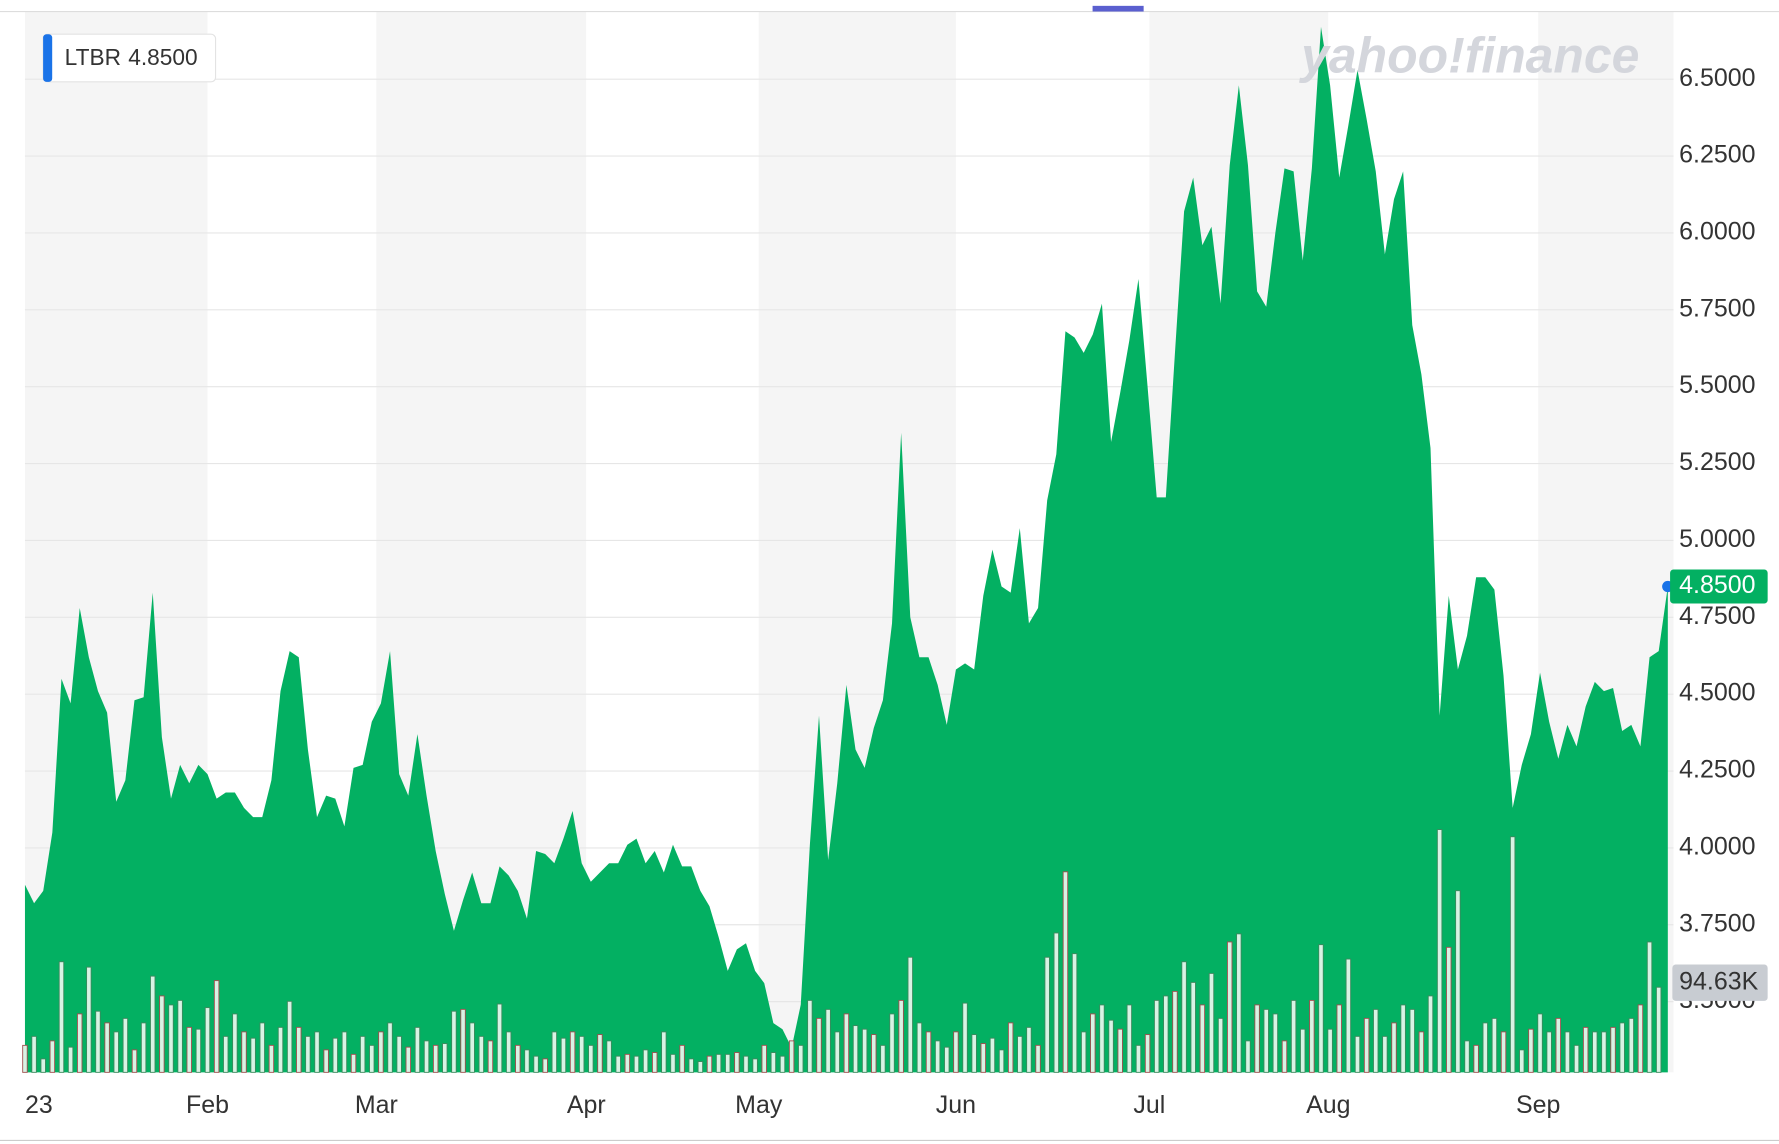 The width and height of the screenshot is (1779, 1144). What do you see at coordinates (1717, 846) in the screenshot?
I see `y-tick-label: 4.0000` at bounding box center [1717, 846].